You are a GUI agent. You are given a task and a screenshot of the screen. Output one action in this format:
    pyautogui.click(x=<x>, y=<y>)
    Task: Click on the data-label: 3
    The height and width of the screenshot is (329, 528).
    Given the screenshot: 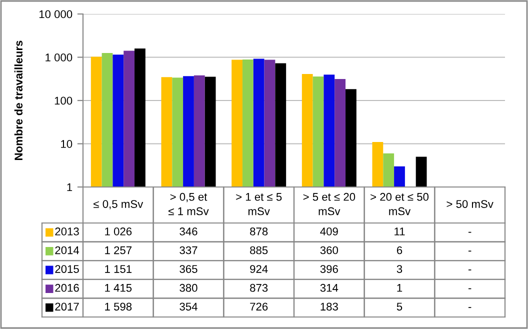 What is the action you would take?
    pyautogui.click(x=399, y=269)
    